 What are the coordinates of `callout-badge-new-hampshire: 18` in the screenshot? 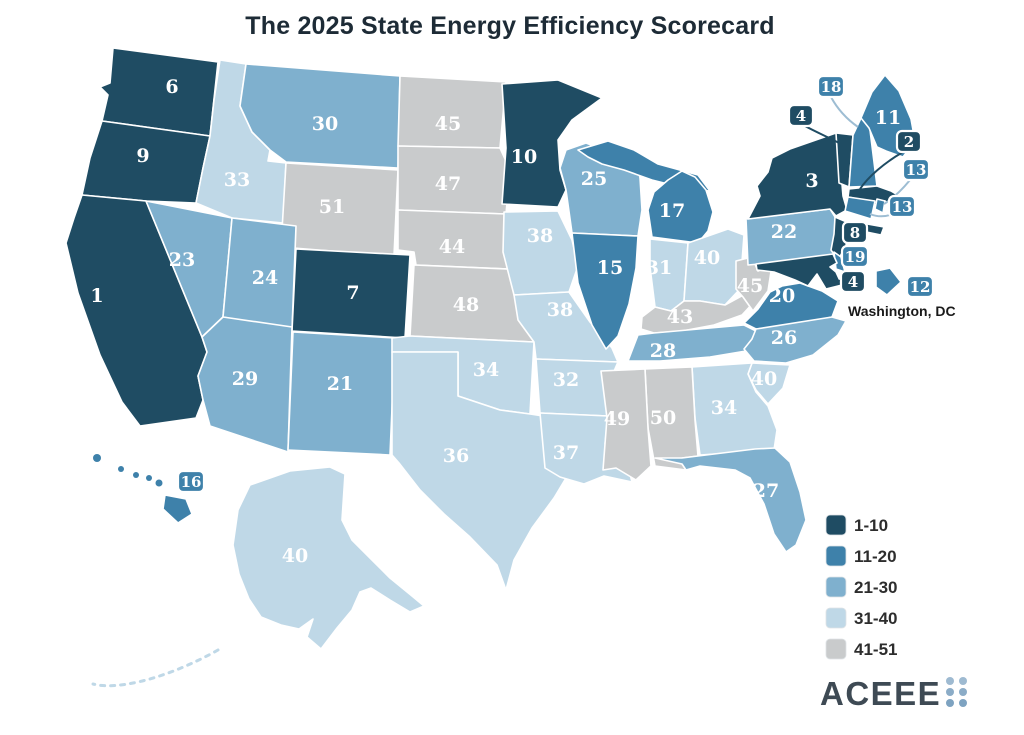 It's located at (831, 86).